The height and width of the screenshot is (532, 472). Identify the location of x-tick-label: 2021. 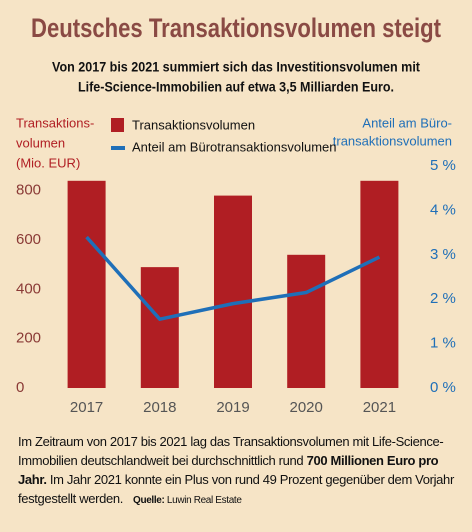
(379, 407).